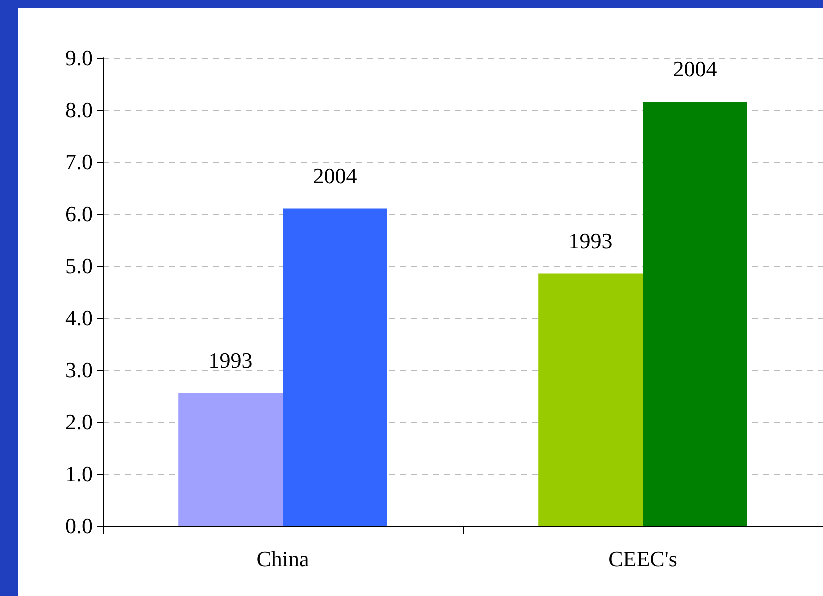 The width and height of the screenshot is (823, 596). Describe the element at coordinates (79, 474) in the screenshot. I see `y-tick-label: 1.0` at that location.